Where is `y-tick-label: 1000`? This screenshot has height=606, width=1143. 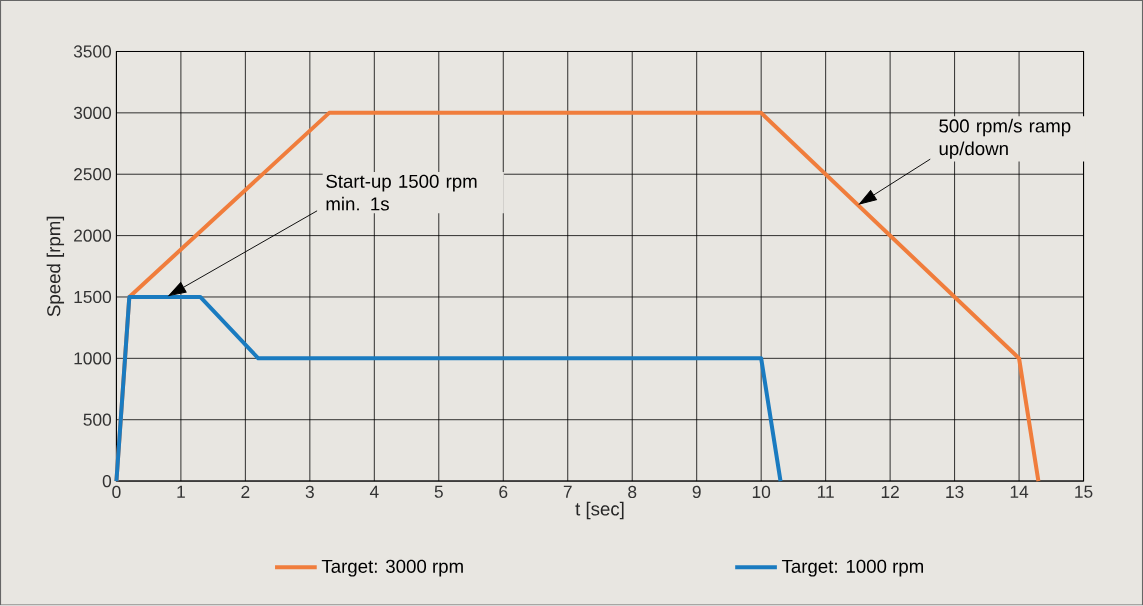 y-tick-label: 1000 is located at coordinates (93, 358).